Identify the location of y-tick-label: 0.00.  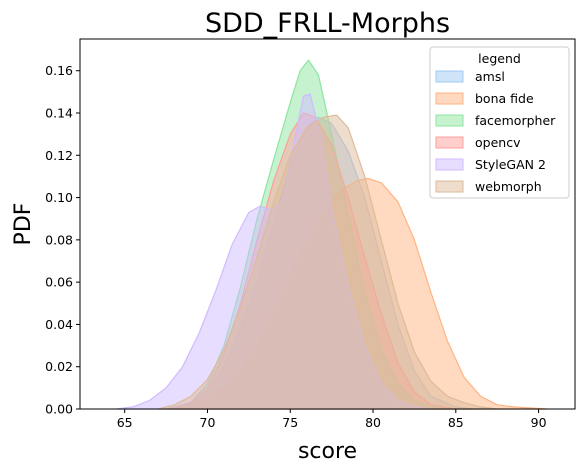
(59, 409).